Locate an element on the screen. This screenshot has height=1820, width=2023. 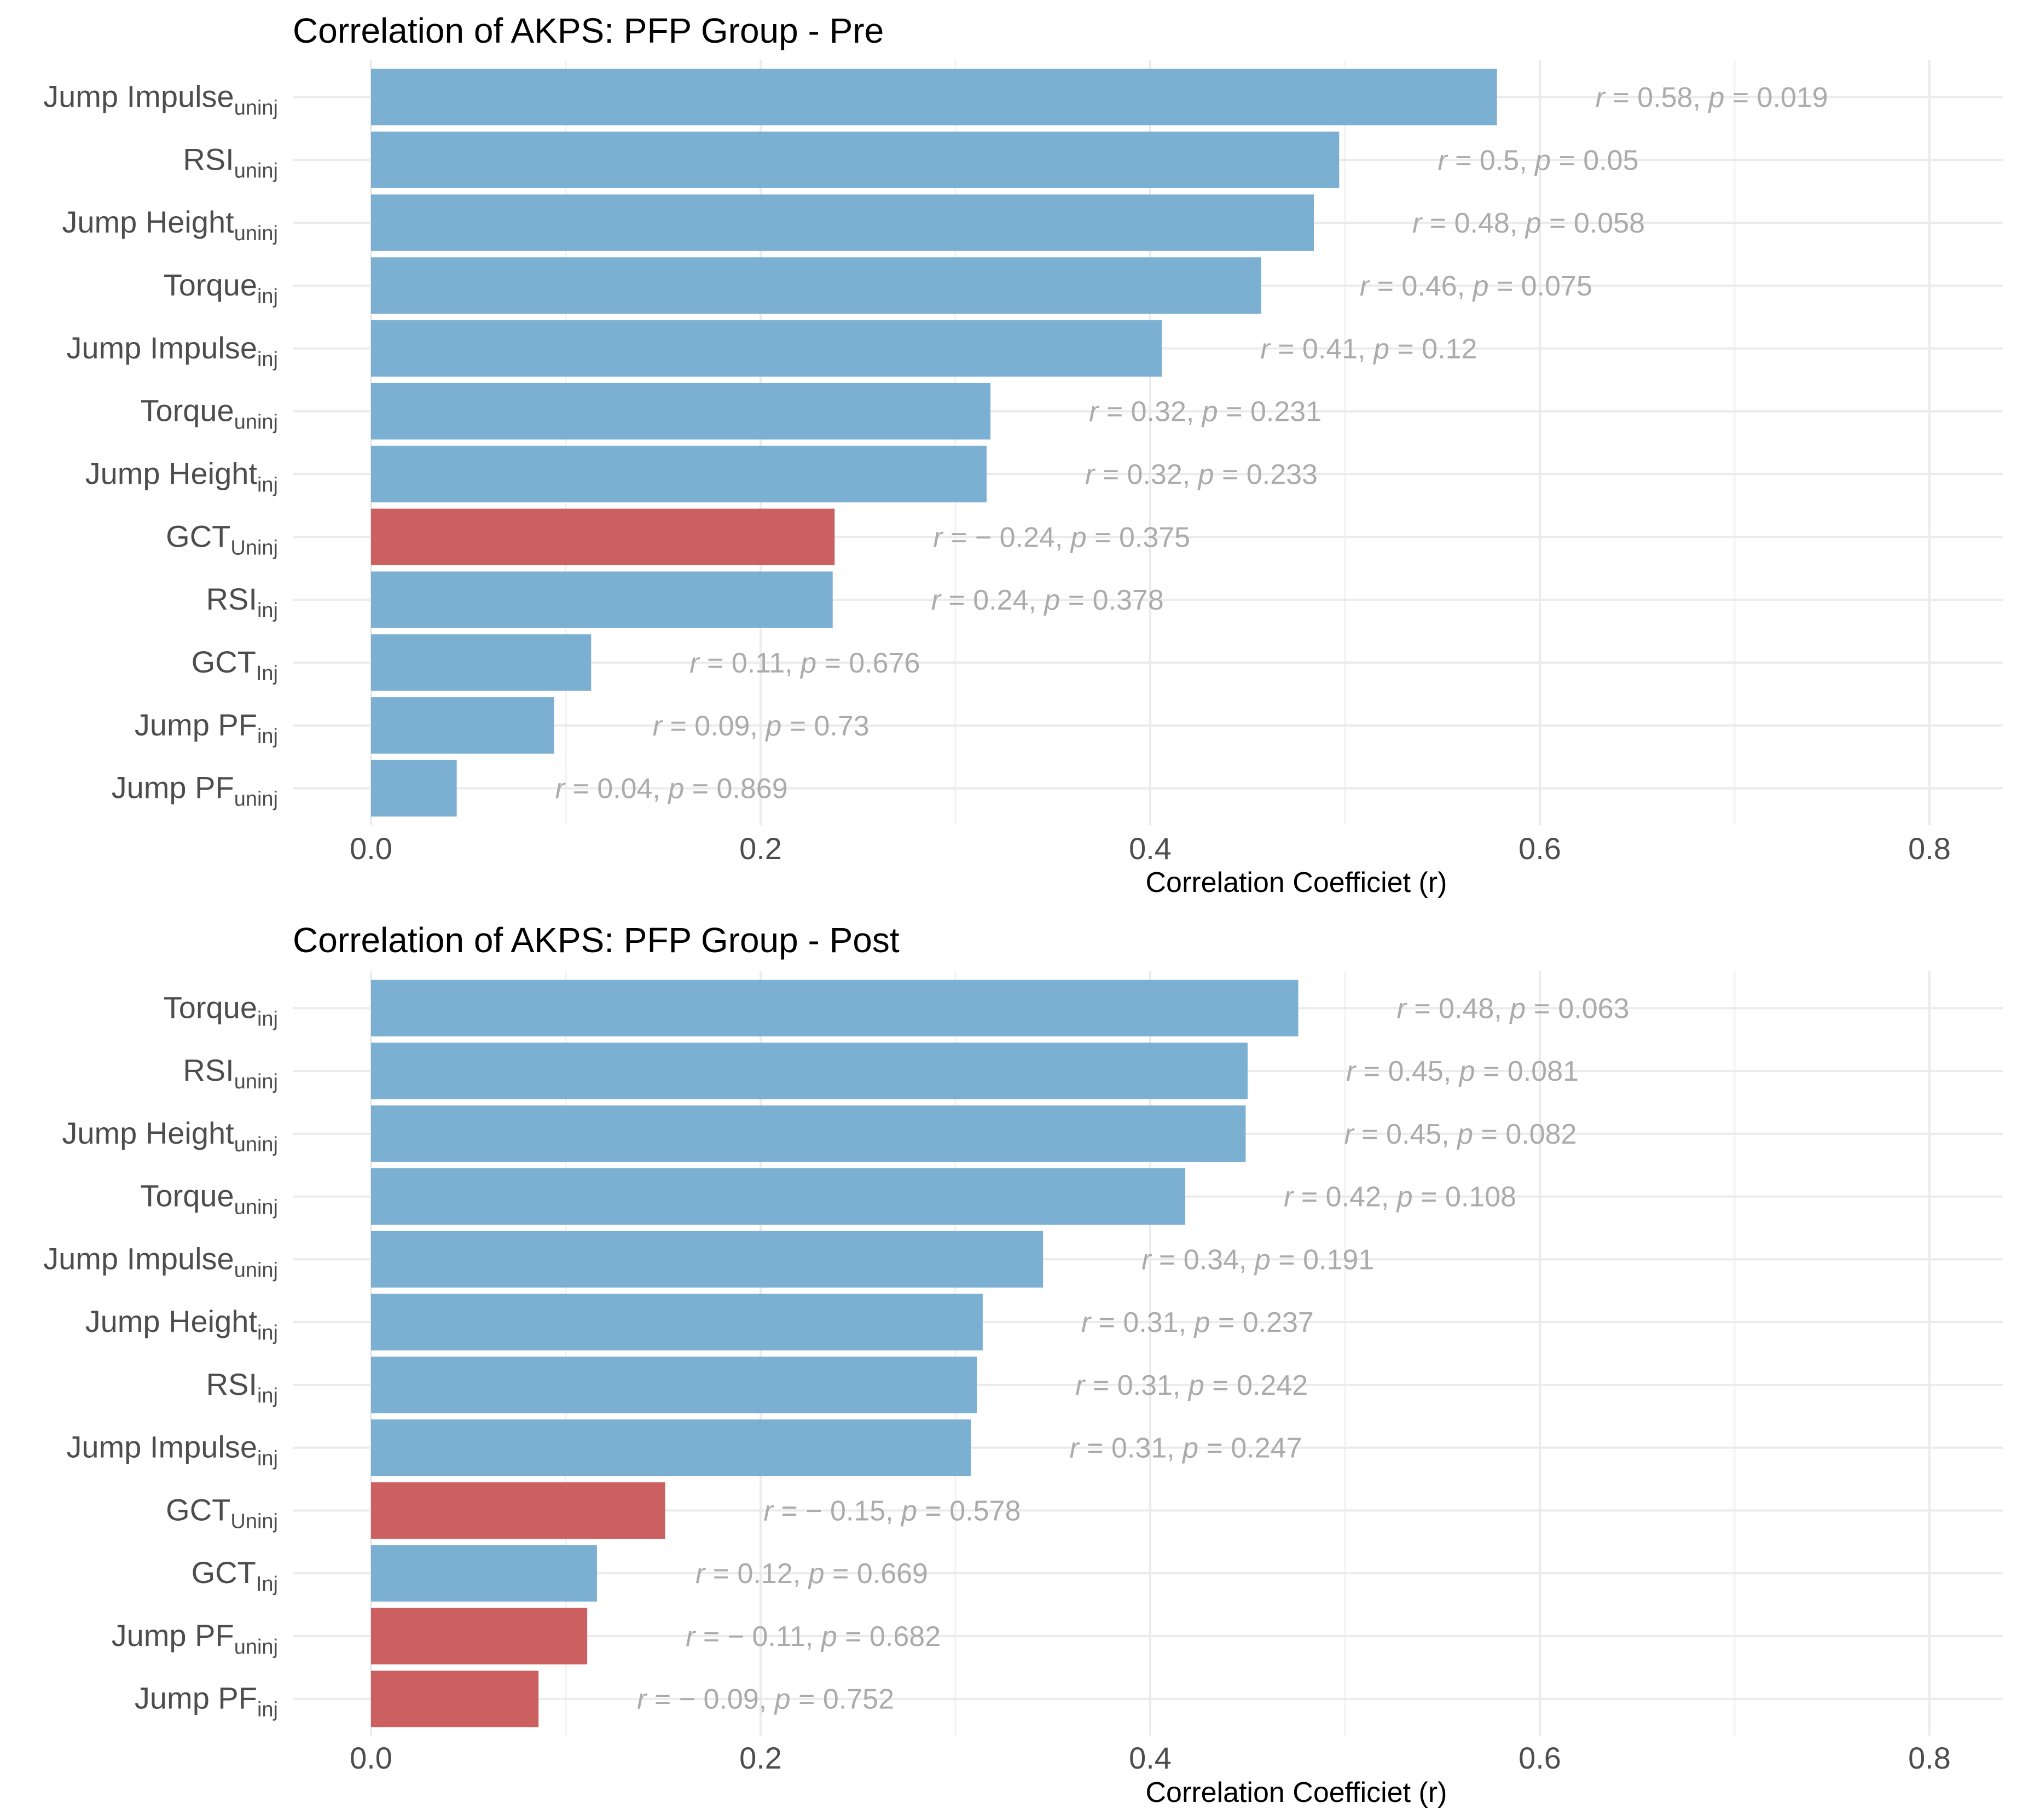
data-label: r = − 0.24, p = 0.375 is located at coordinates (1061, 537).